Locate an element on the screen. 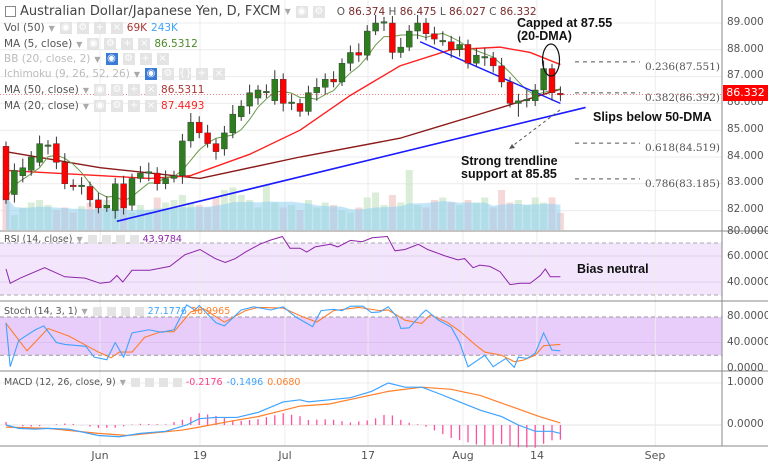  stoch-tick: 40.0000 is located at coordinates (747, 342).